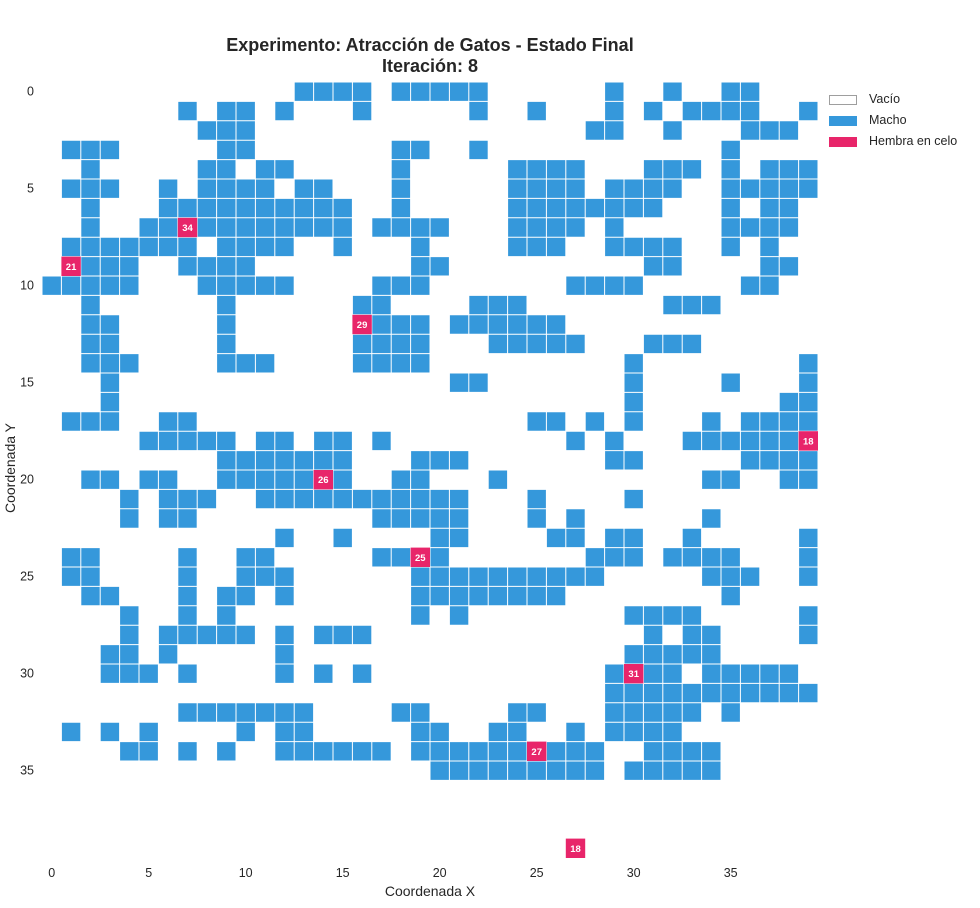  What do you see at coordinates (913, 141) in the screenshot?
I see `legend-label-female: Hembra en celo` at bounding box center [913, 141].